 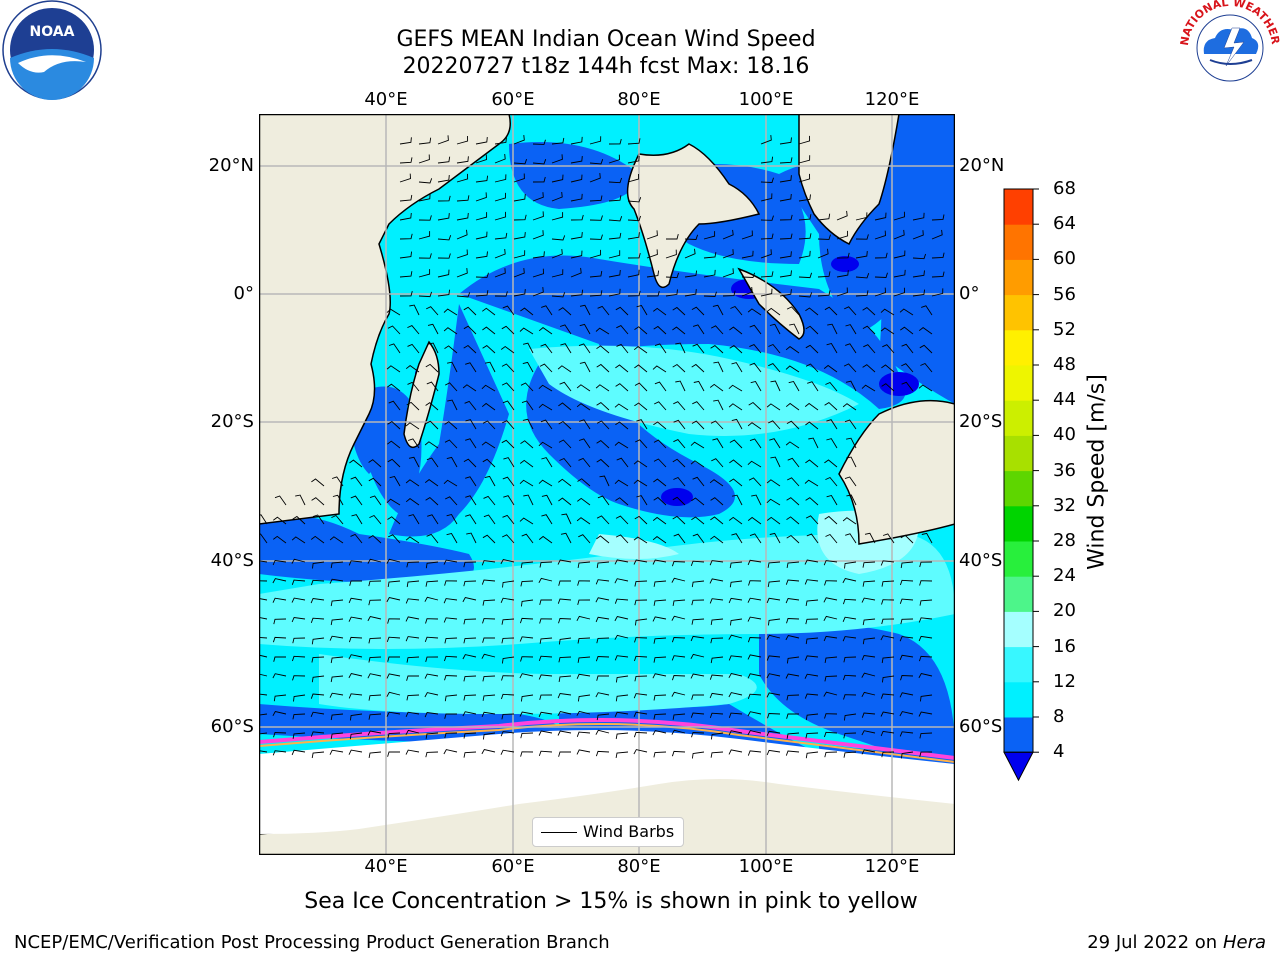 I want to click on colorbar-tick-label: 68, so click(x=1064, y=188).